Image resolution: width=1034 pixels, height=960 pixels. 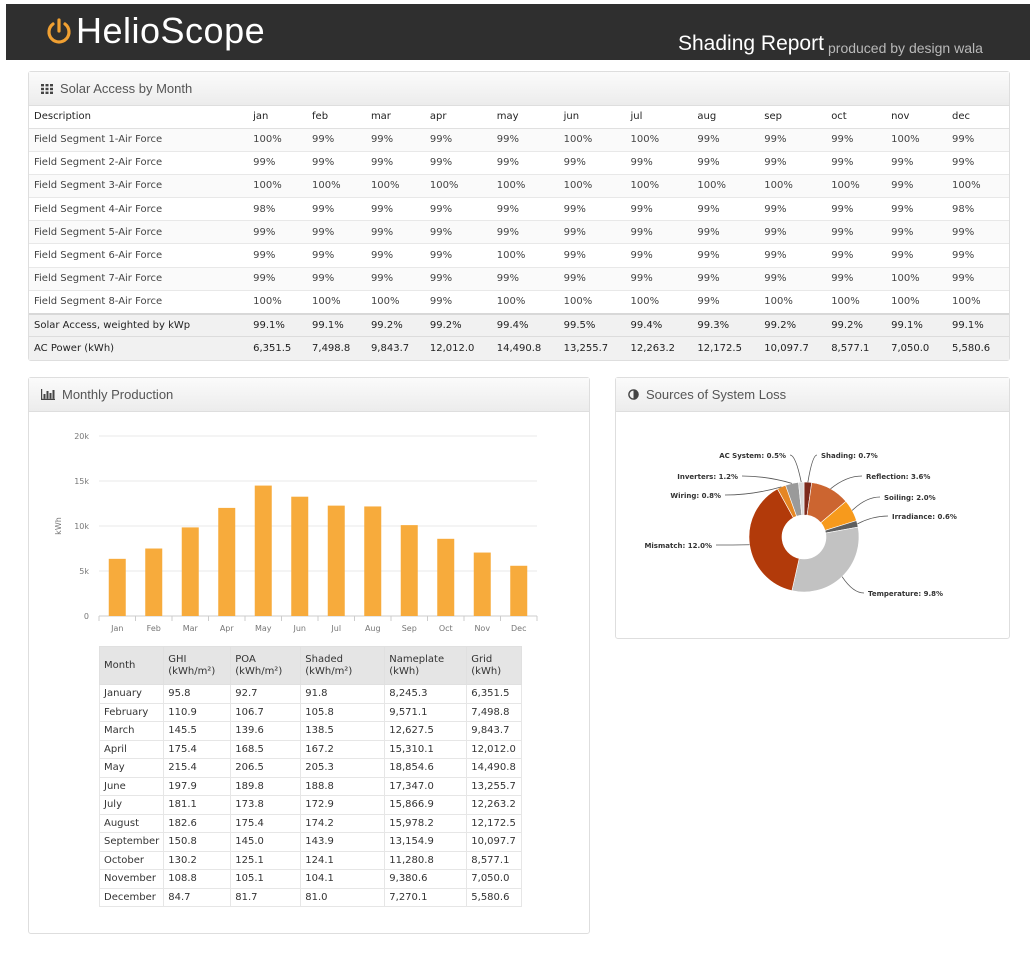 What do you see at coordinates (426, 712) in the screenshot?
I see `table-cell: 9,571.1` at bounding box center [426, 712].